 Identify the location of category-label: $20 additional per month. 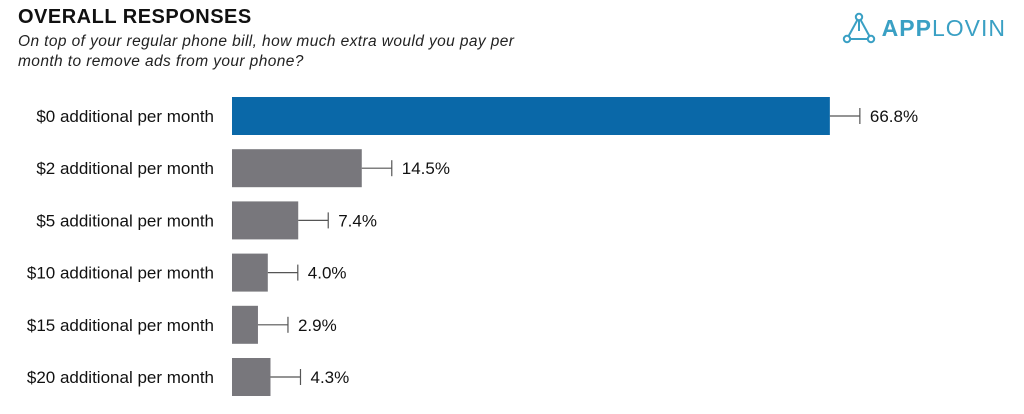
(120, 377).